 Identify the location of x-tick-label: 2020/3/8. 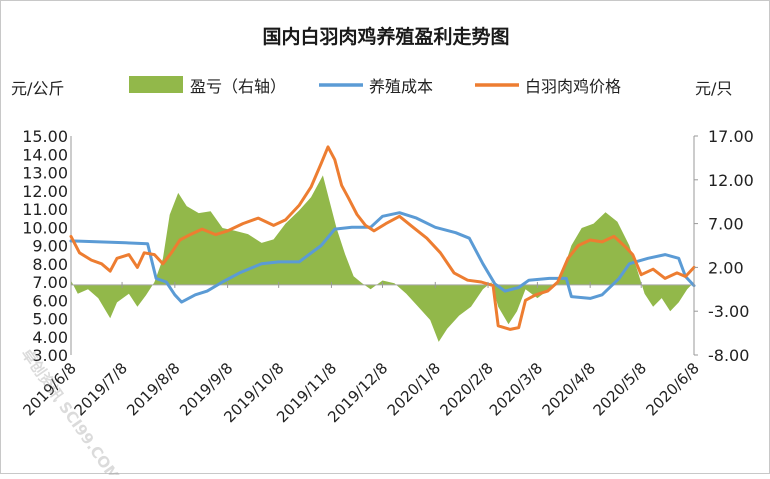
(516, 389).